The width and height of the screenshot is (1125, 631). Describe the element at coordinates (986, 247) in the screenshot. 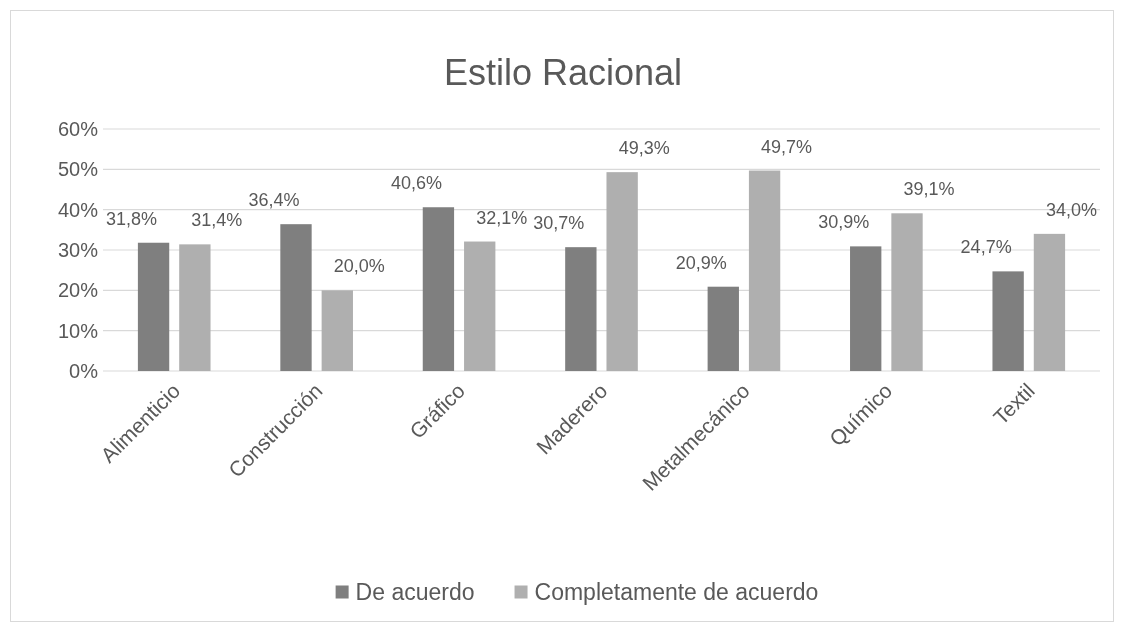

I see `data-label: 24,7%` at that location.